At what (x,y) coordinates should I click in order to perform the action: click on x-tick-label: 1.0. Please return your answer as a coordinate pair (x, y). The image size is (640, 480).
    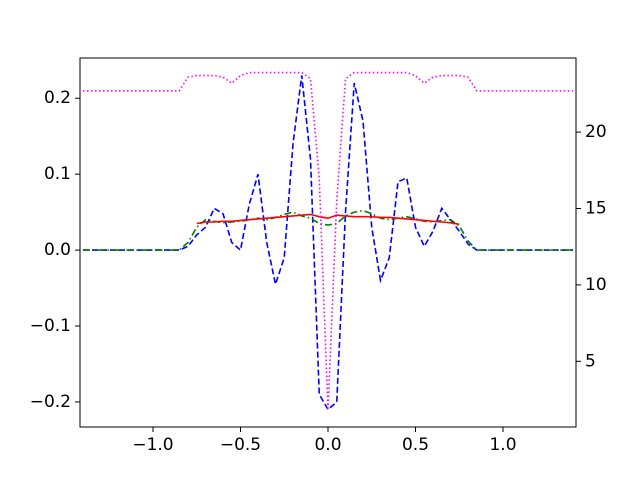
    Looking at the image, I should click on (502, 445).